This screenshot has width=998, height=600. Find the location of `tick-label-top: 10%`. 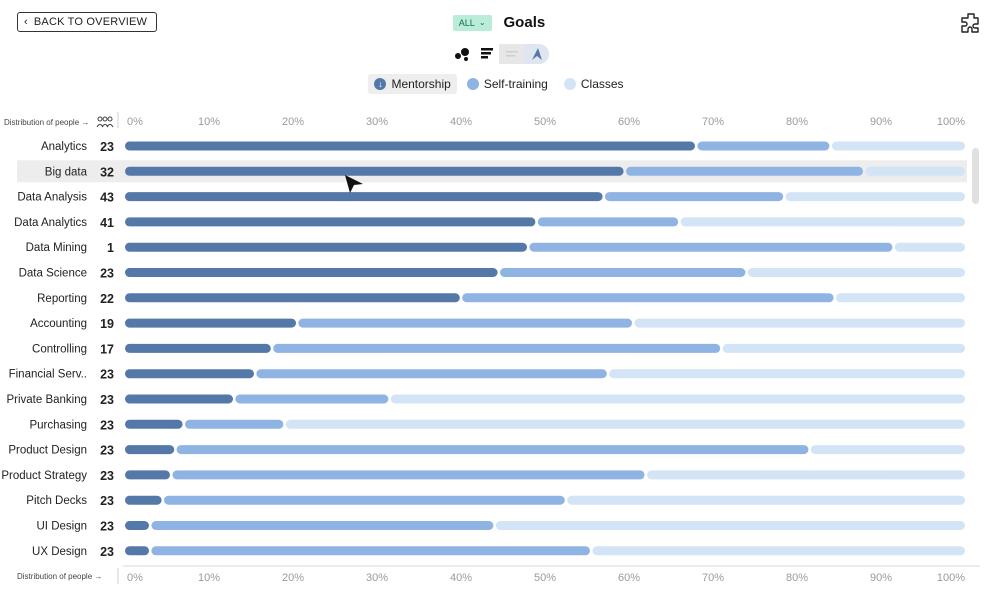

tick-label-top: 10% is located at coordinates (209, 122).